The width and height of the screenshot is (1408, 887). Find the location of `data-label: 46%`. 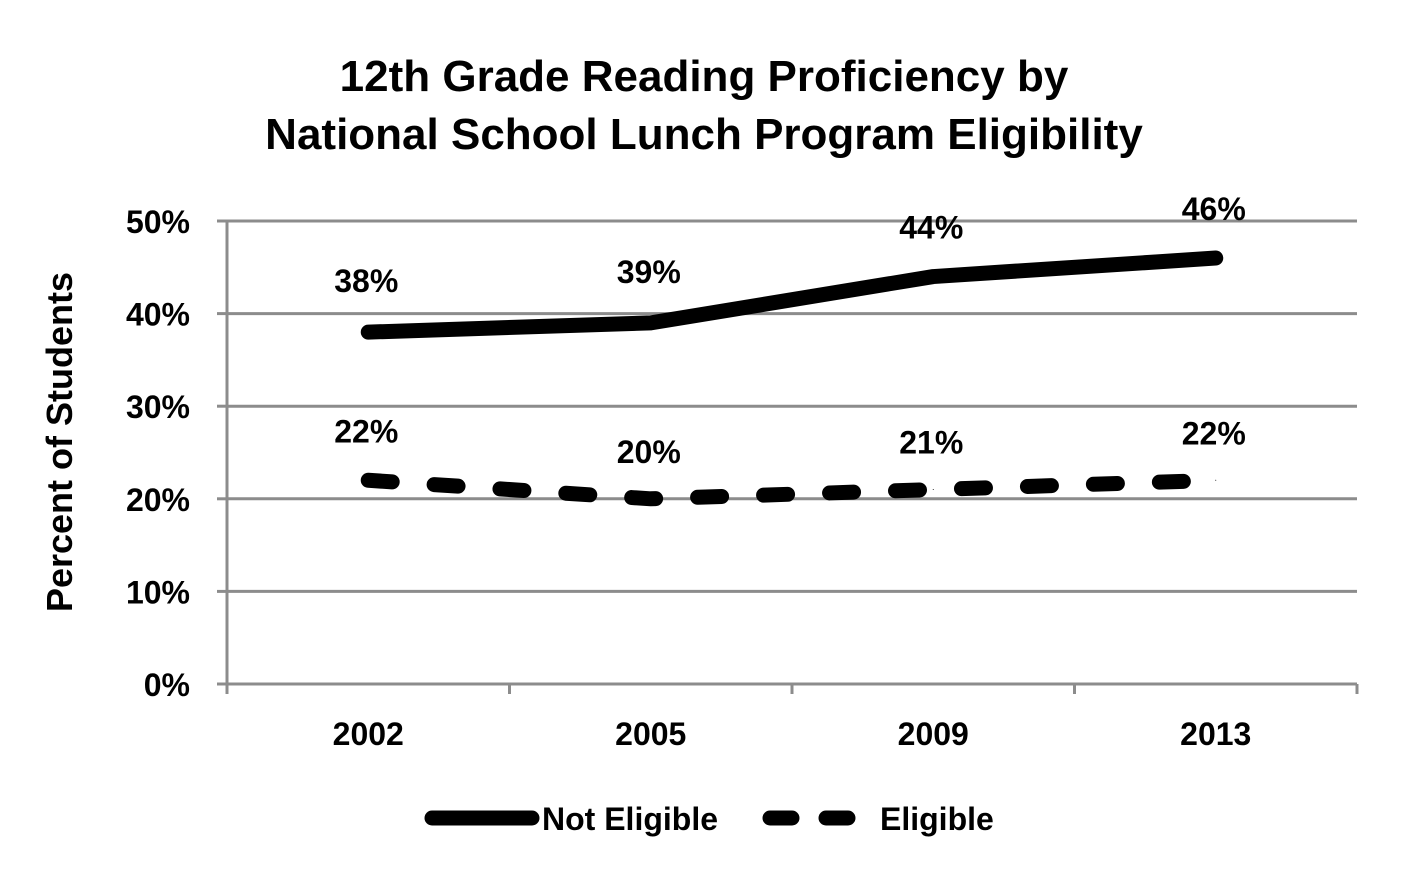

data-label: 46% is located at coordinates (1214, 209).